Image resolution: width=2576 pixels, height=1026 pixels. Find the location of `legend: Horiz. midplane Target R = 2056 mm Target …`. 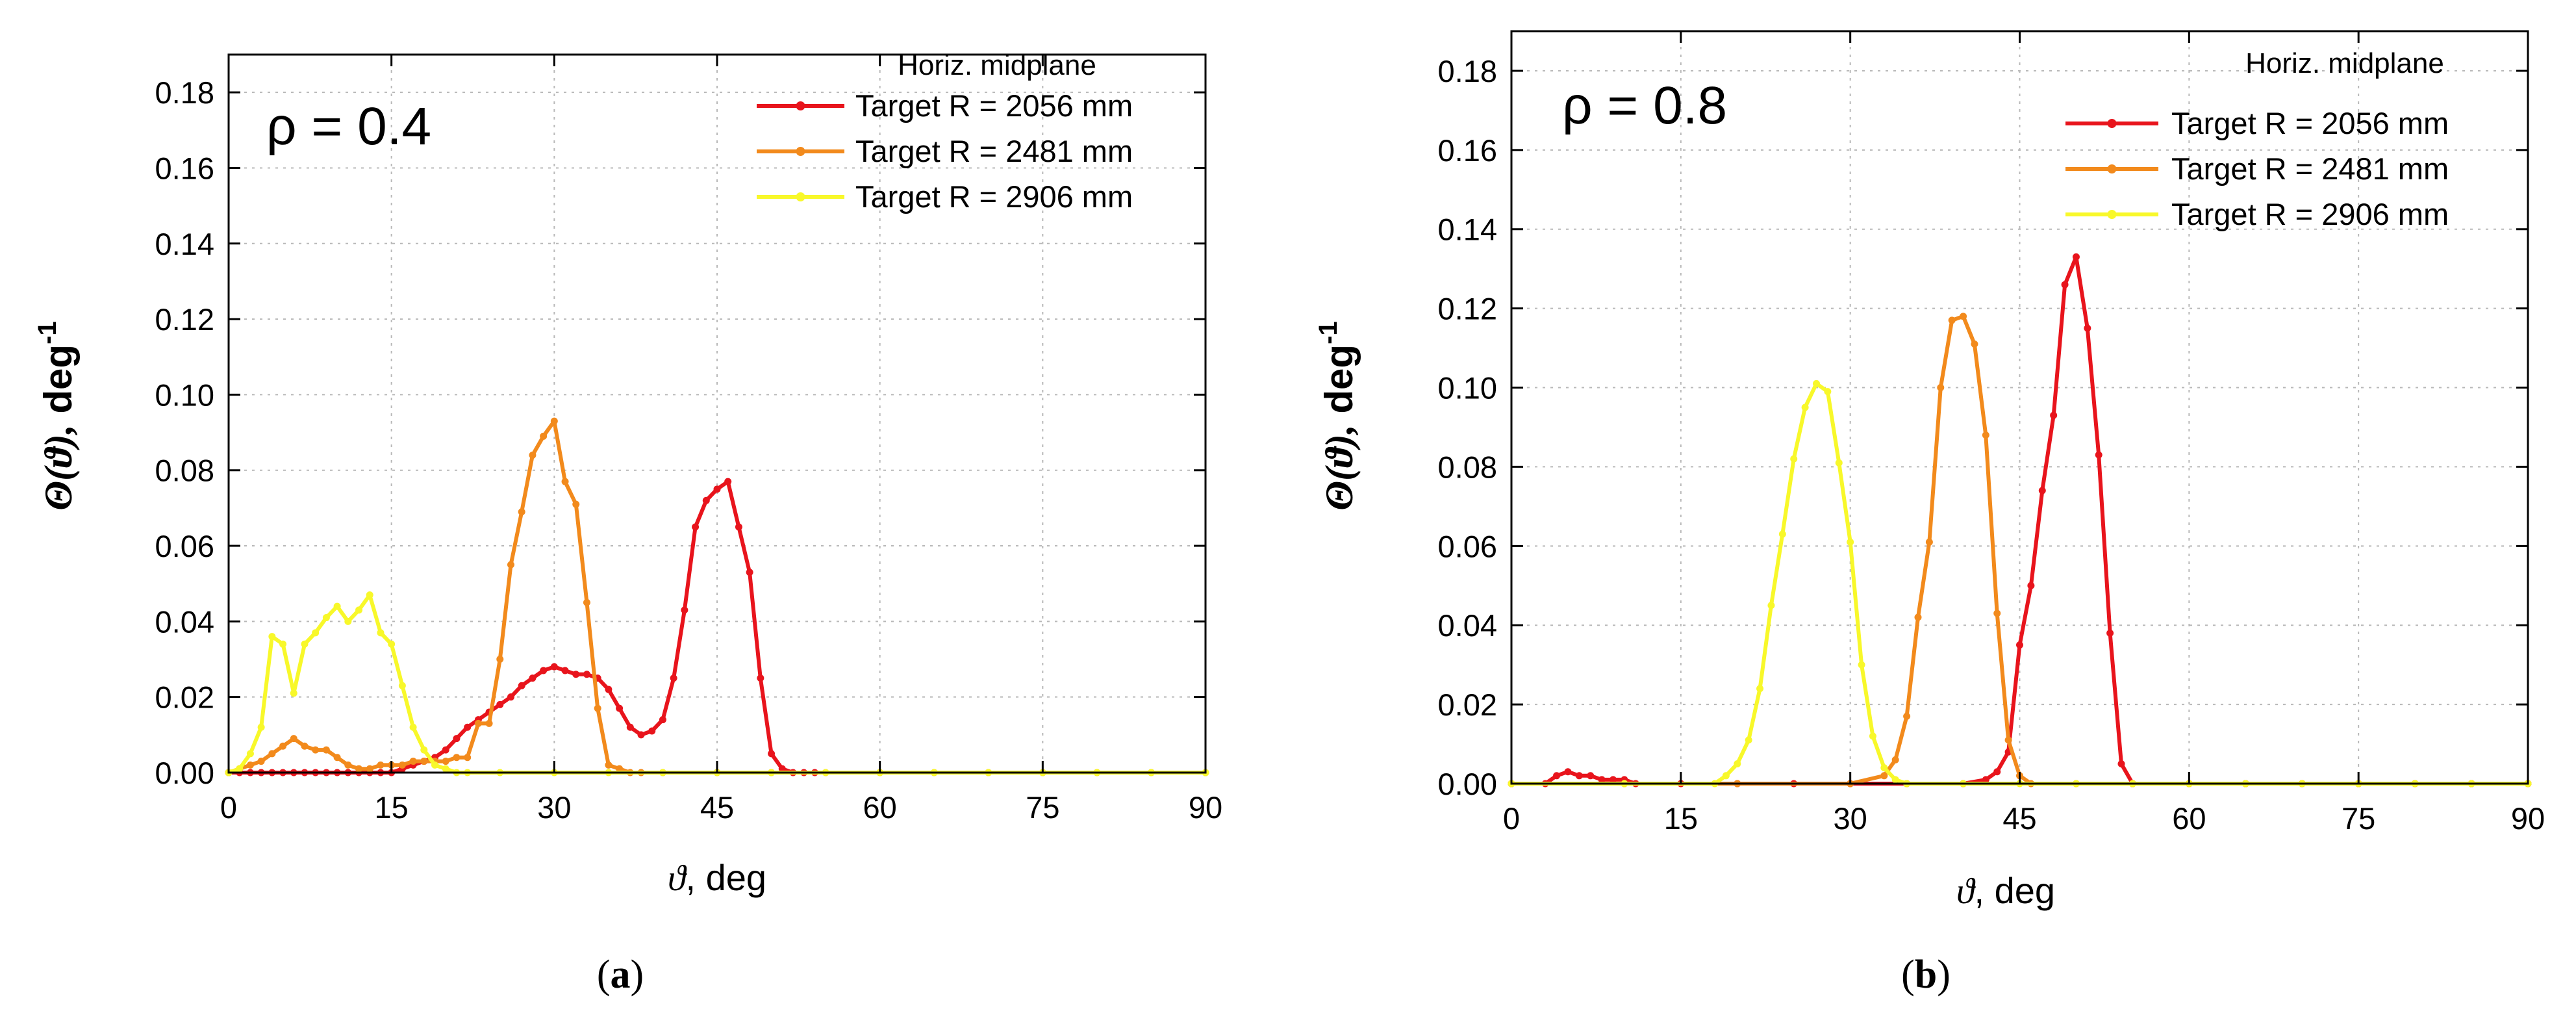

legend: Horiz. midplane Target R = 2056 mm Target … is located at coordinates (945, 131).